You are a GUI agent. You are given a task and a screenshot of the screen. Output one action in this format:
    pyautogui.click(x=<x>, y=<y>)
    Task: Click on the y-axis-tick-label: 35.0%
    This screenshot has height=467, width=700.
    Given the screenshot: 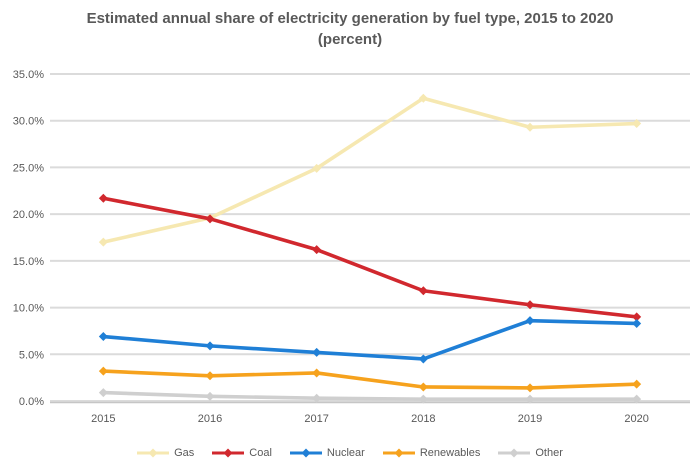 What is the action you would take?
    pyautogui.click(x=28, y=75)
    